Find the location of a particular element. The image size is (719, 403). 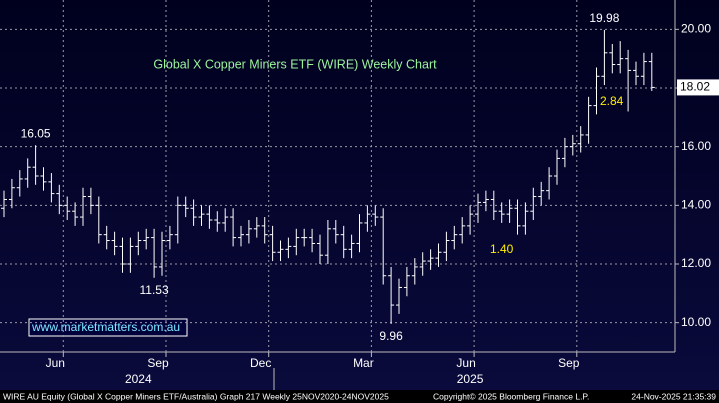

last-price-box is located at coordinates (698, 87).